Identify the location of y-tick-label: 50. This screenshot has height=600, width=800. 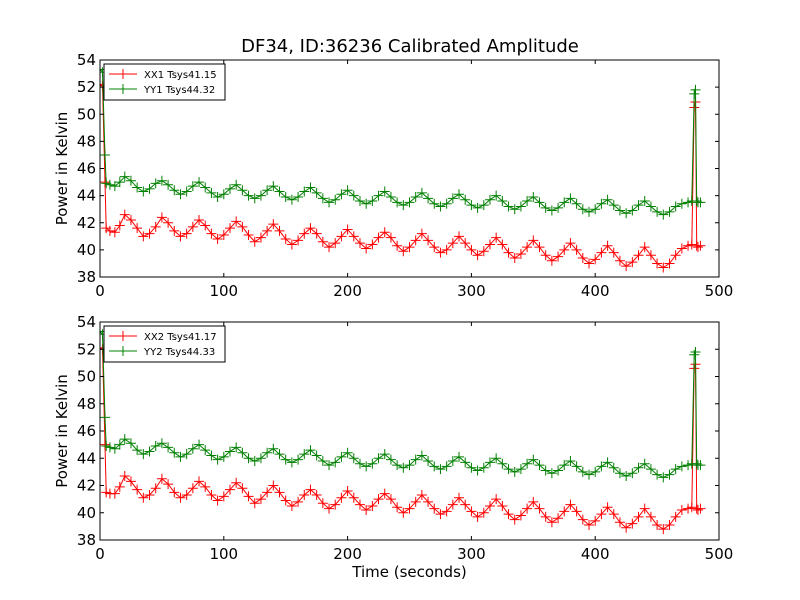
(86, 114).